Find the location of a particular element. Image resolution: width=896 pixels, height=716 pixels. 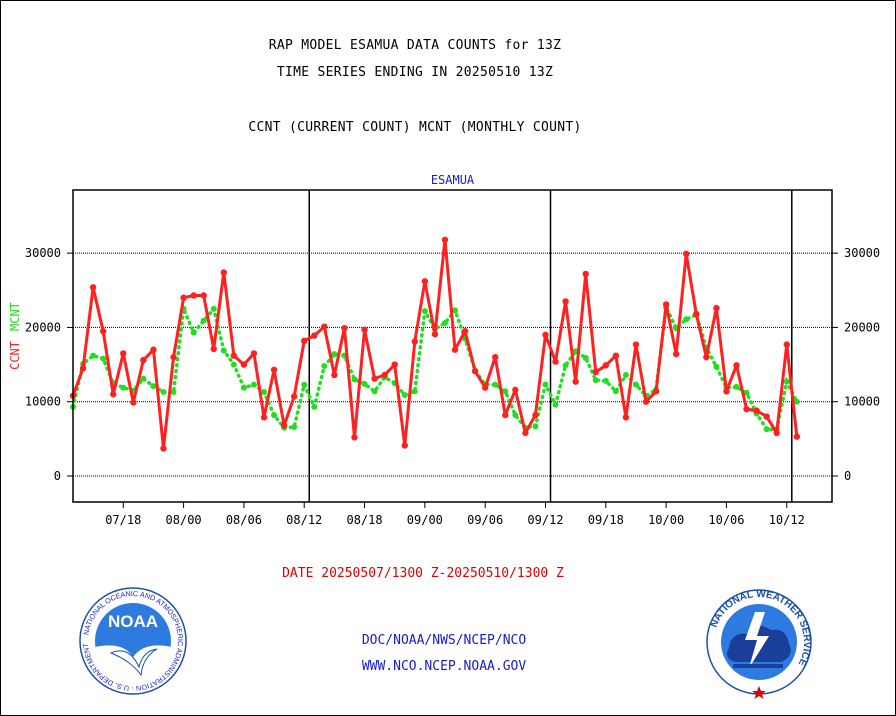

y-tick-label-right: 20000 is located at coordinates (862, 327).